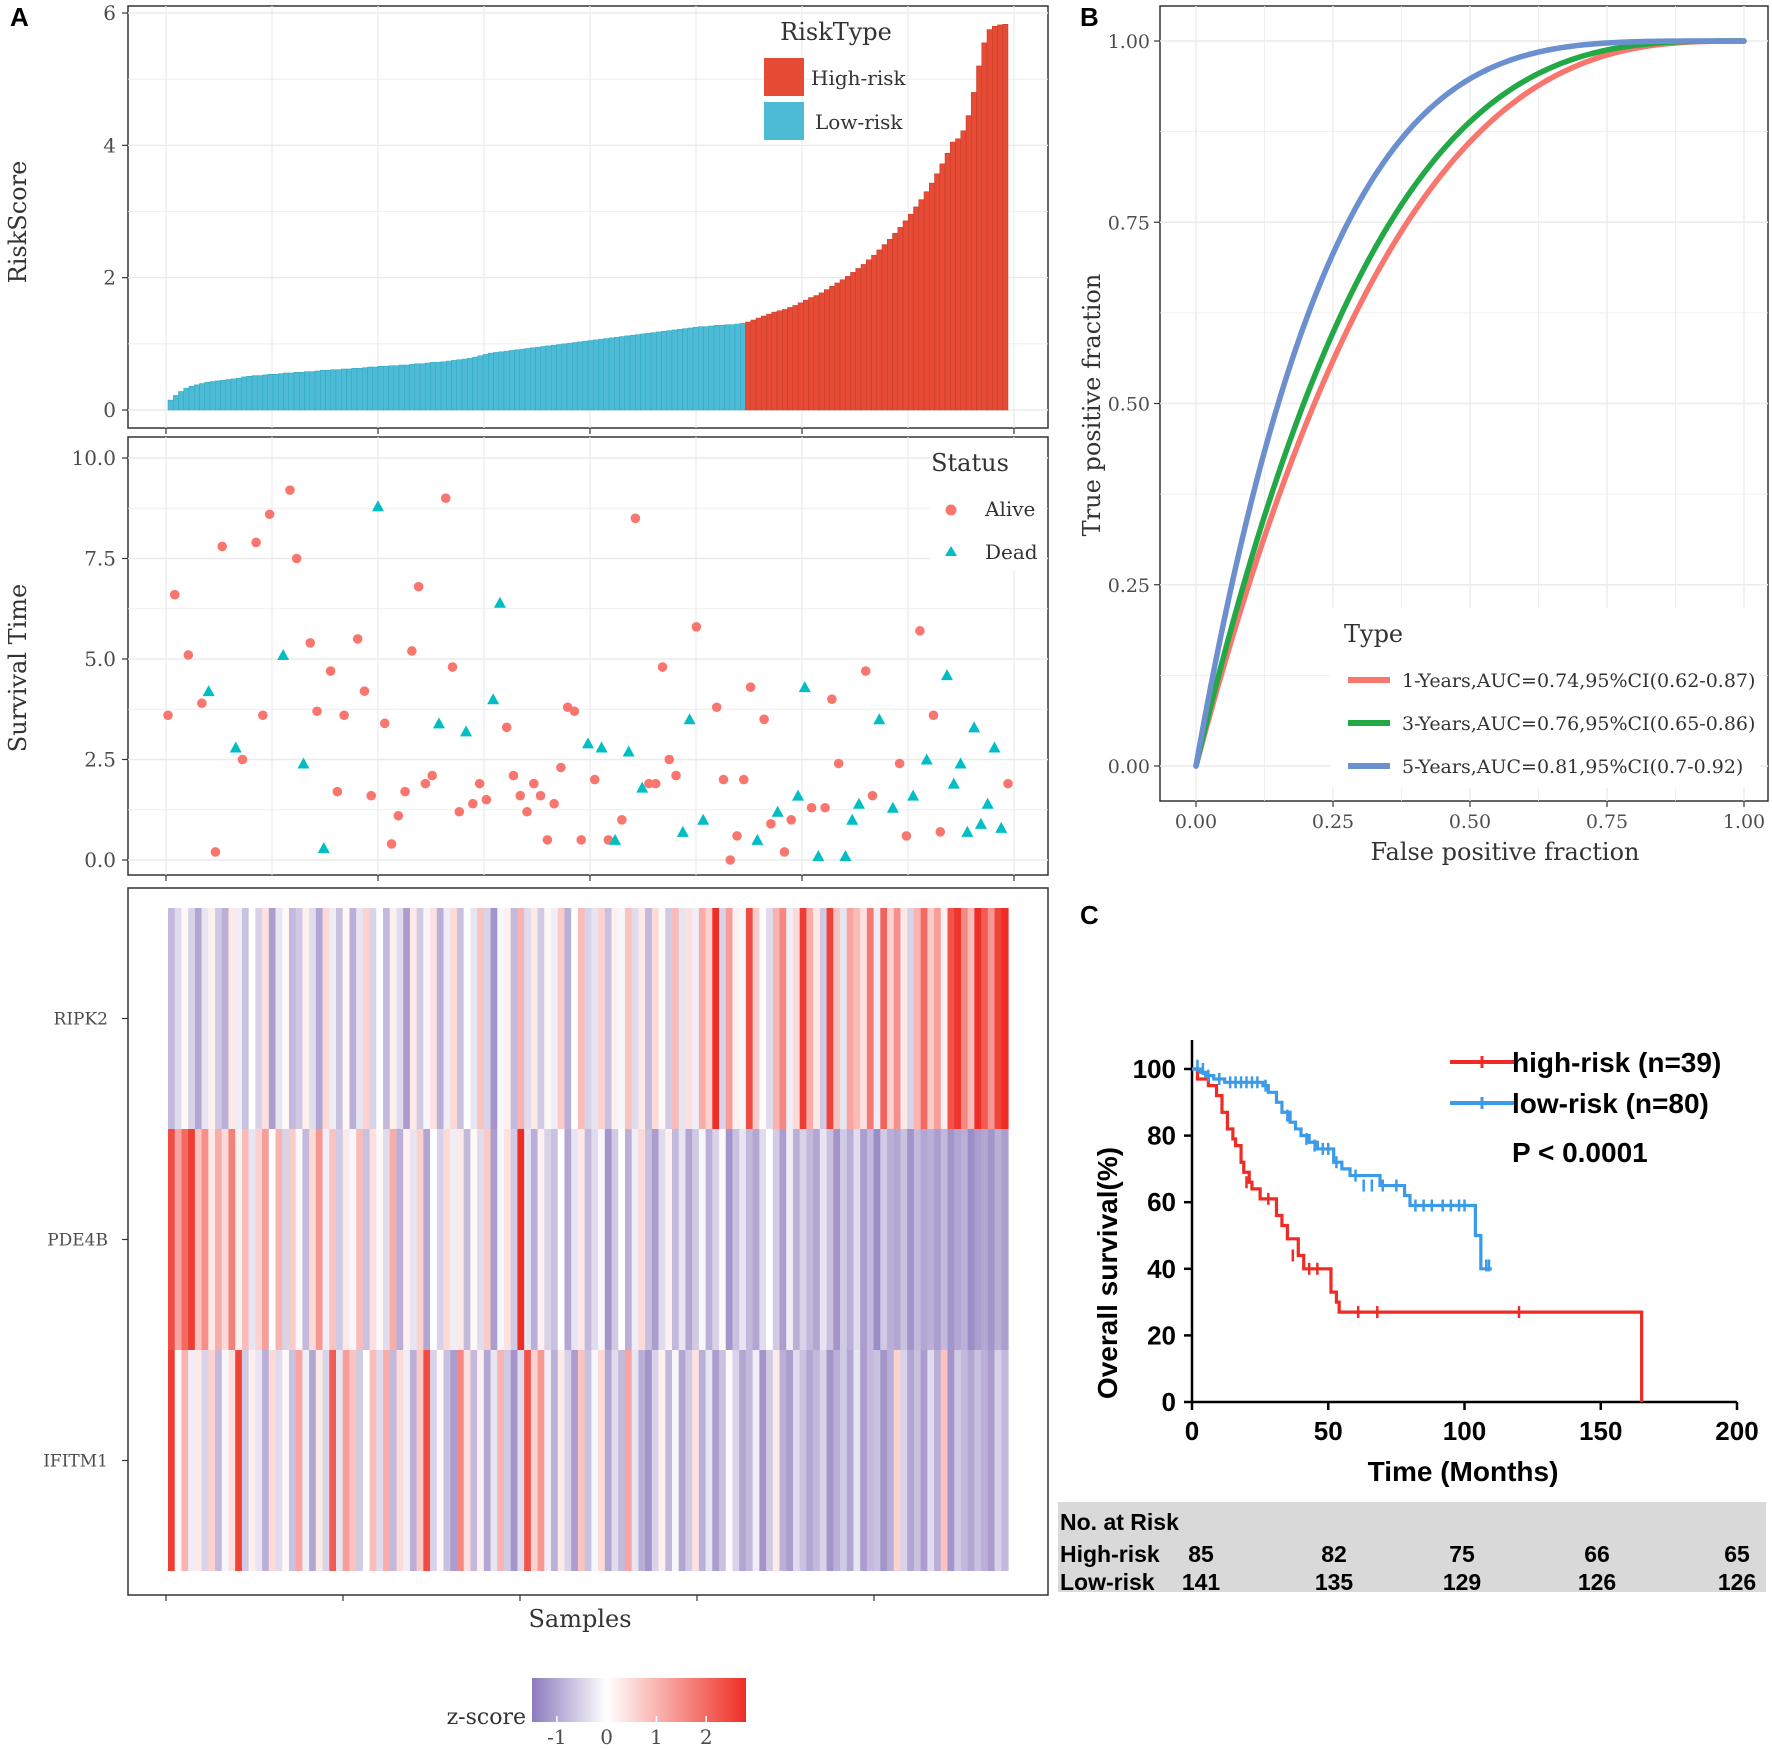 The image size is (1772, 1749). Describe the element at coordinates (784, 121) in the screenshot. I see `legend-key-low-risk` at that location.